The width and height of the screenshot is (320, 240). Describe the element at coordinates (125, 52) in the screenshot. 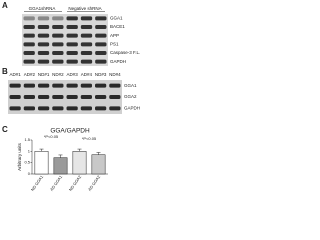

I see `band-label: Caspase-3 F.L.` at that location.